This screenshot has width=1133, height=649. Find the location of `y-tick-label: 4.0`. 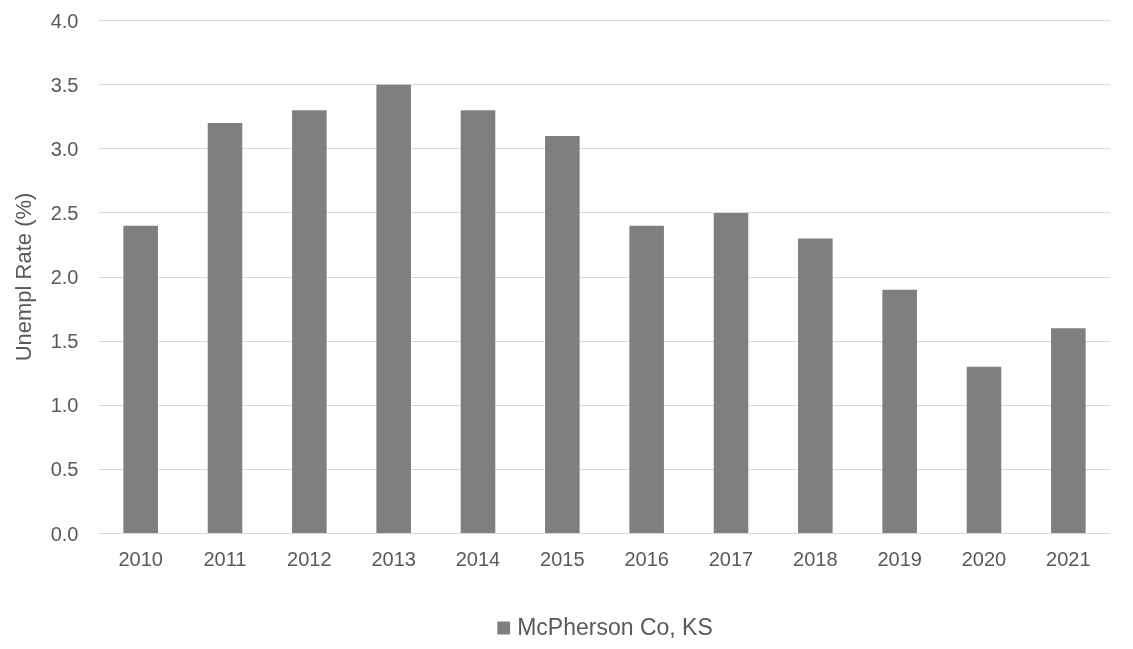

y-tick-label: 4.0 is located at coordinates (64, 20).